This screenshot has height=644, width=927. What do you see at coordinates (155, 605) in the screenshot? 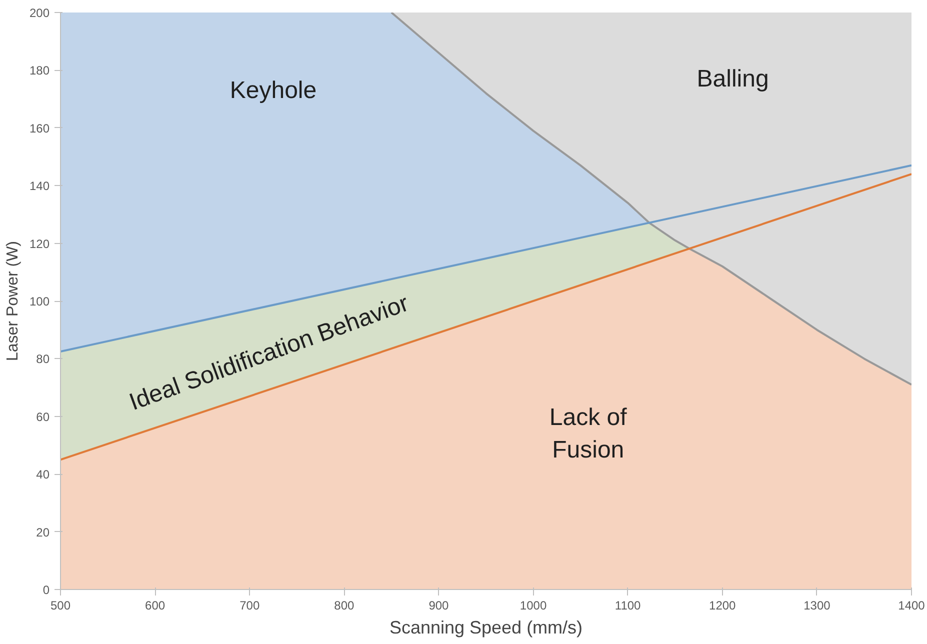
I see `x-tick-label: 600` at bounding box center [155, 605].